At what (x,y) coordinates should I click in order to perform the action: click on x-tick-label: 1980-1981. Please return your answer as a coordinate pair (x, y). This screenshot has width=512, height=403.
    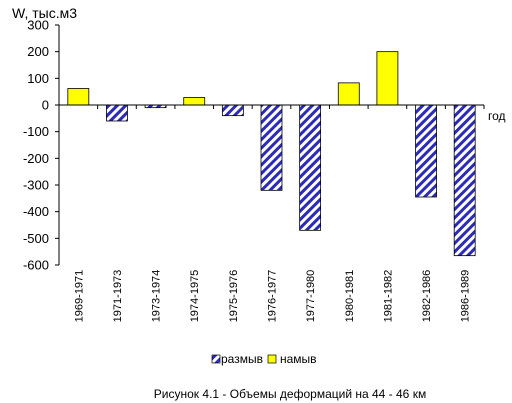
    Looking at the image, I should click on (350, 296).